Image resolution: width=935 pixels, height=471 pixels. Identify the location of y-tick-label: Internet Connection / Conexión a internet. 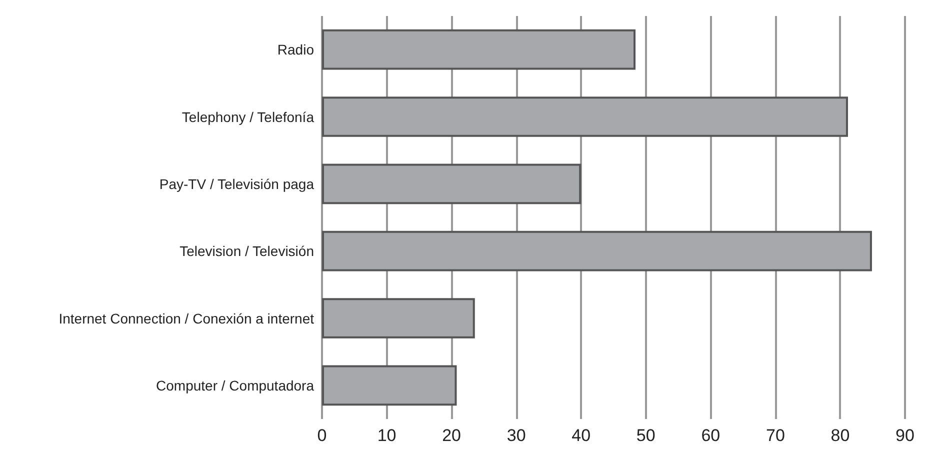
(186, 318).